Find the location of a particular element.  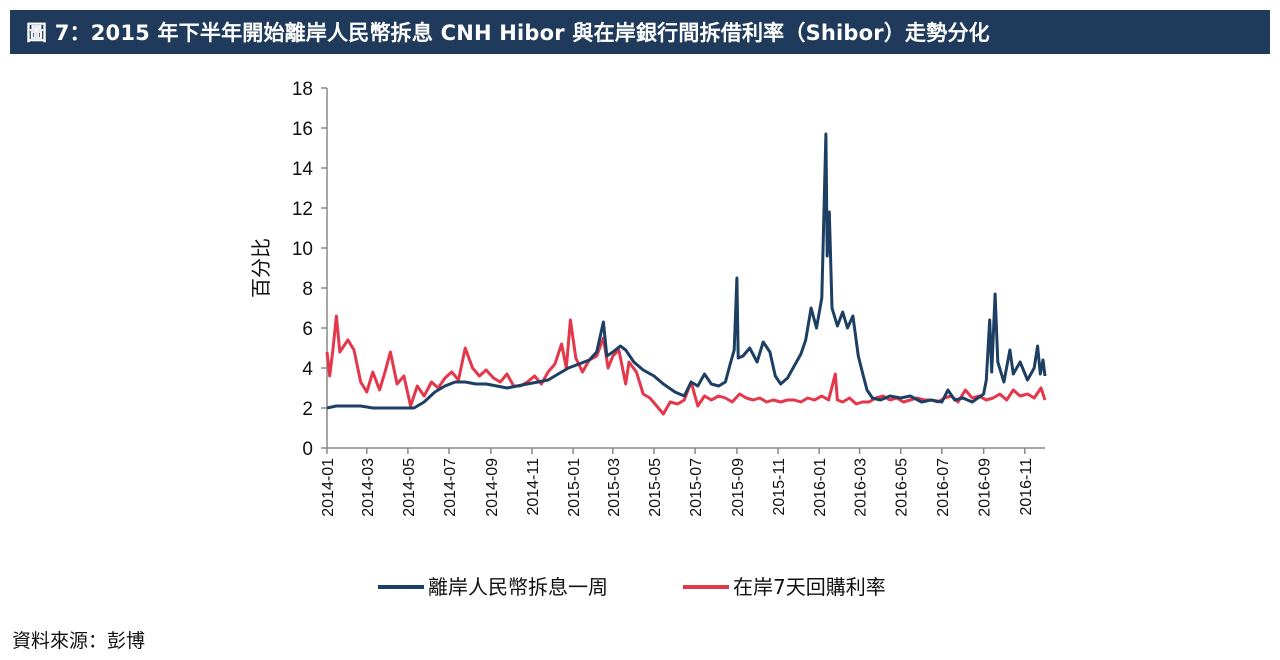

x-tick-label: 2014-07 is located at coordinates (450, 487).